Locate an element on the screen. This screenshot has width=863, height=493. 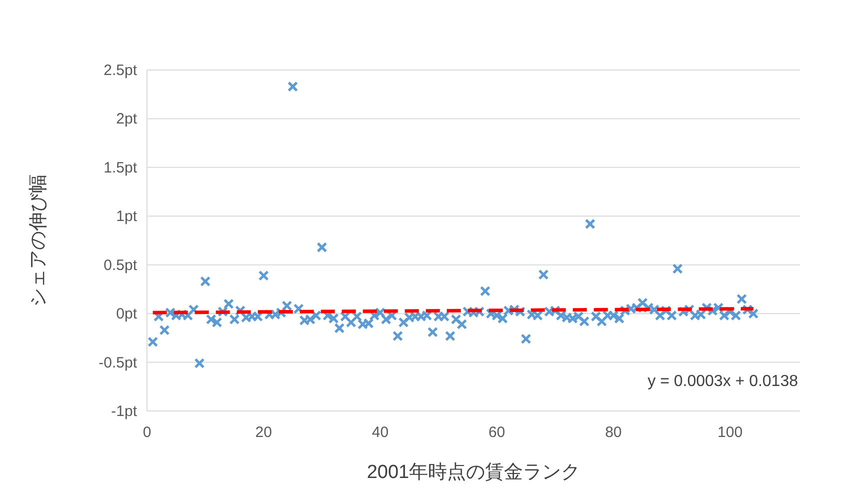
y-tick-label: 0.5pt is located at coordinates (121, 265).